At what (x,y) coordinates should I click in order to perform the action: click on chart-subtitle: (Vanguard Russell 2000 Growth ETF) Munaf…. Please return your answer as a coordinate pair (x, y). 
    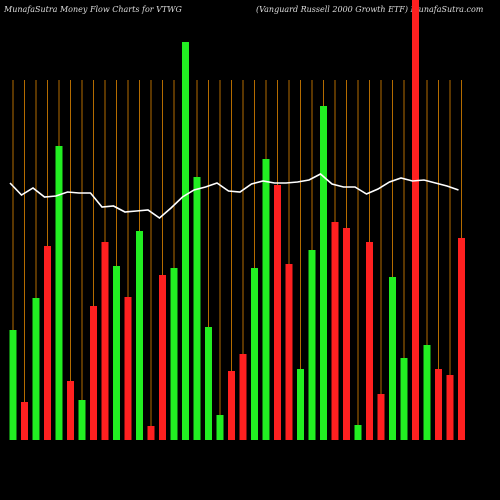
    Looking at the image, I should click on (370, 9).